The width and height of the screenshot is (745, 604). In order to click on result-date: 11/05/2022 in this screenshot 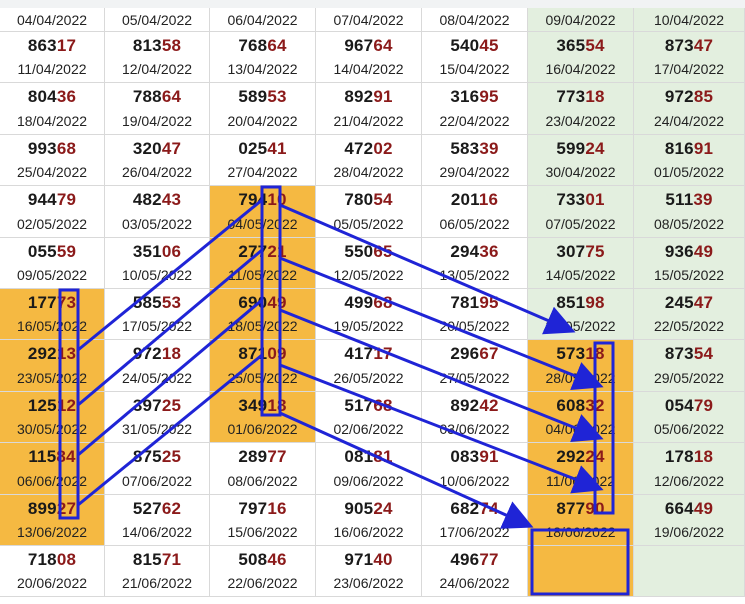, I will do `click(262, 274)`.